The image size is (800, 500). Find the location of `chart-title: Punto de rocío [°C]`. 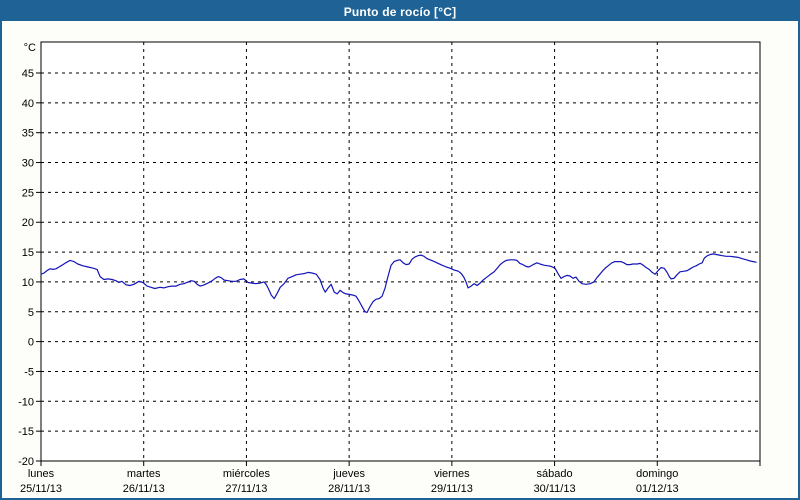

chart-title: Punto de rocío [°C] is located at coordinates (400, 11).